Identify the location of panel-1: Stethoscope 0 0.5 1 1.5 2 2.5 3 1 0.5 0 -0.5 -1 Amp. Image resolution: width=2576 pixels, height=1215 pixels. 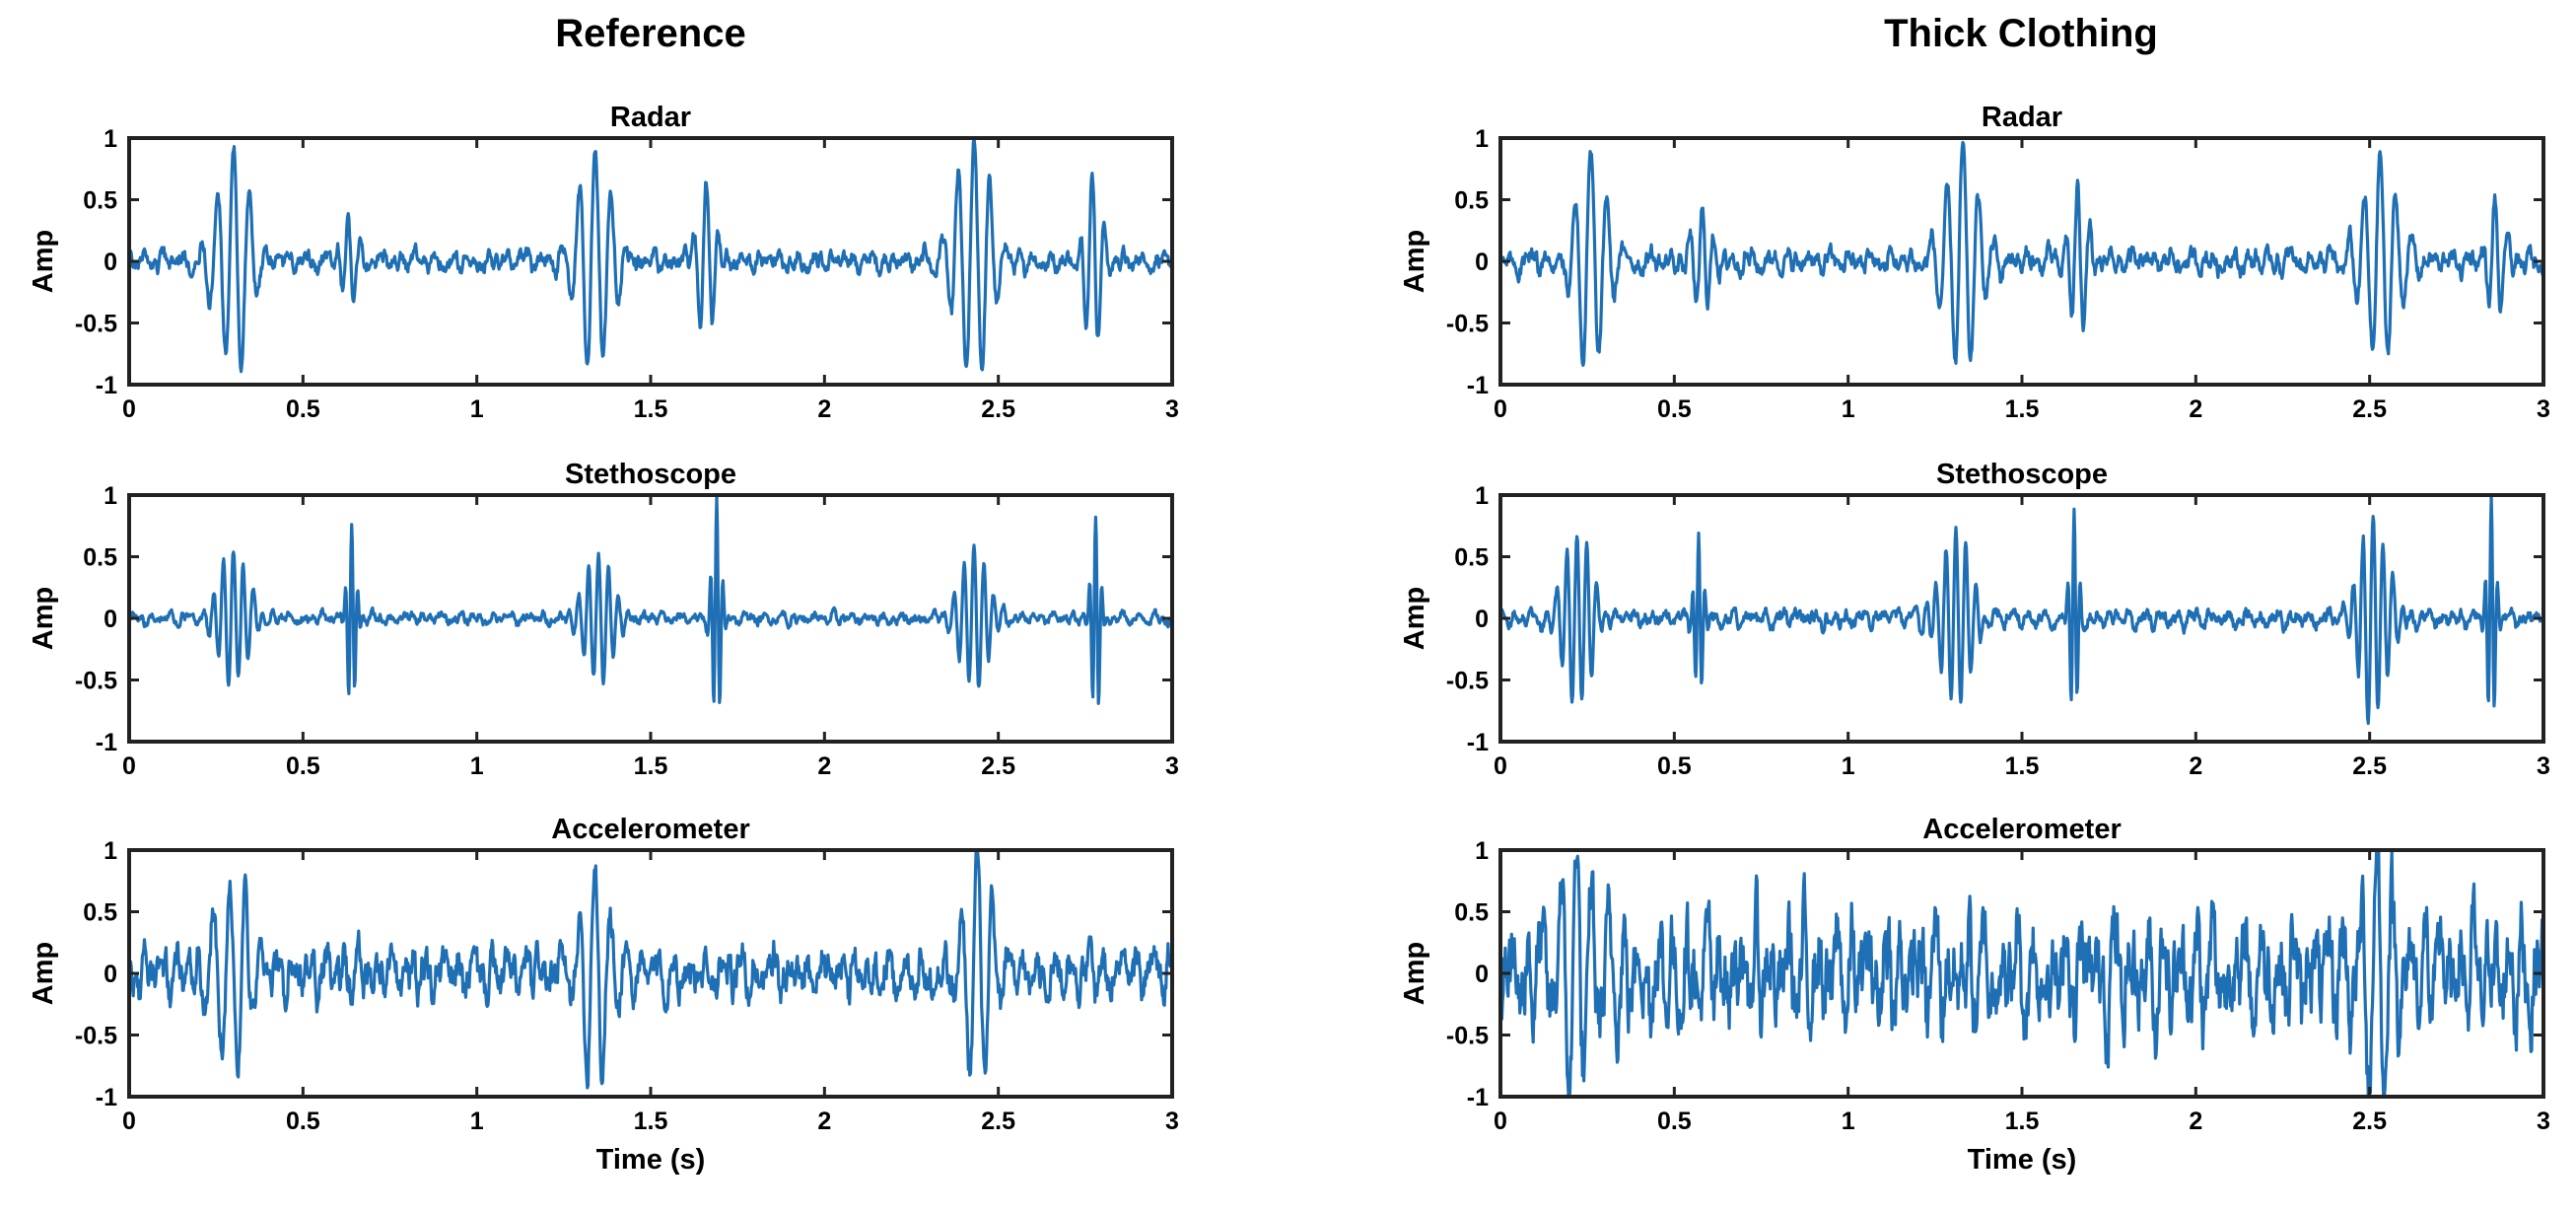
(604, 619).